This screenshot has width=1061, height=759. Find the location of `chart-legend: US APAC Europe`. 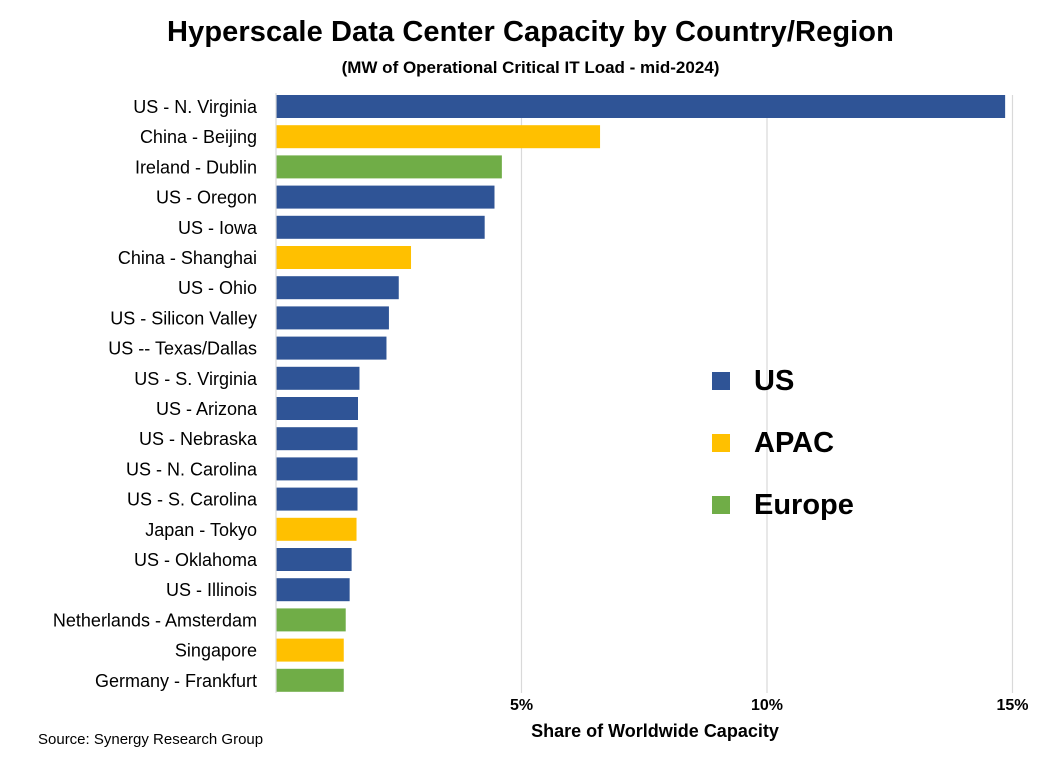

chart-legend: US APAC Europe is located at coordinates (783, 443).